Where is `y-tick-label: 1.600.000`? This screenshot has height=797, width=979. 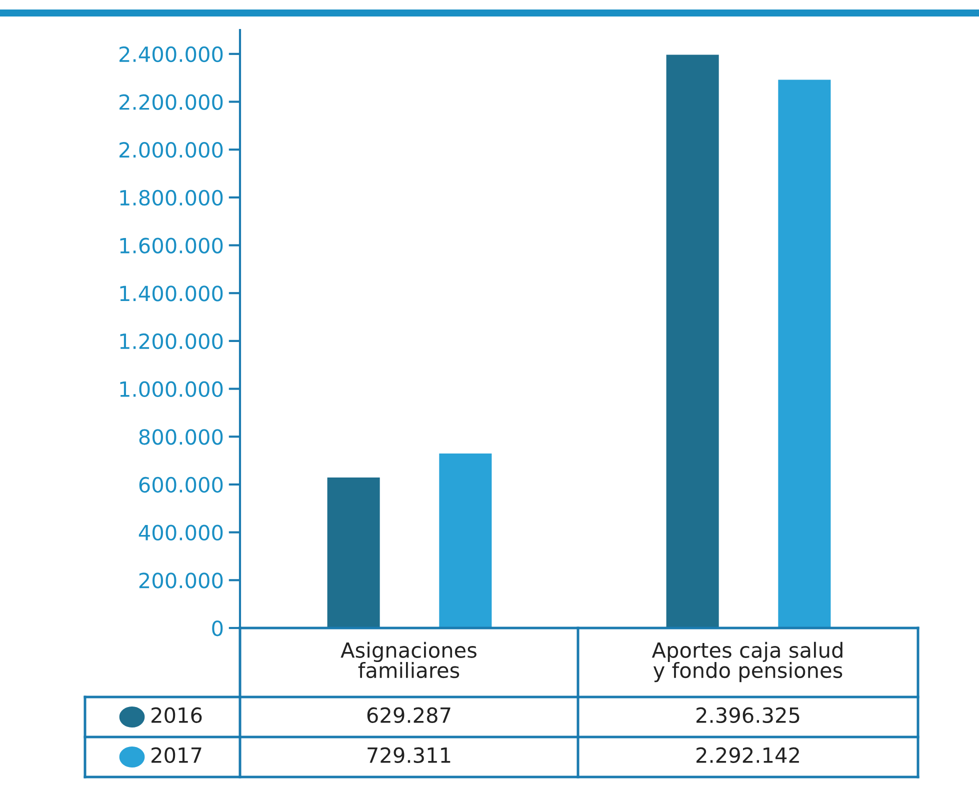 y-tick-label: 1.600.000 is located at coordinates (171, 246).